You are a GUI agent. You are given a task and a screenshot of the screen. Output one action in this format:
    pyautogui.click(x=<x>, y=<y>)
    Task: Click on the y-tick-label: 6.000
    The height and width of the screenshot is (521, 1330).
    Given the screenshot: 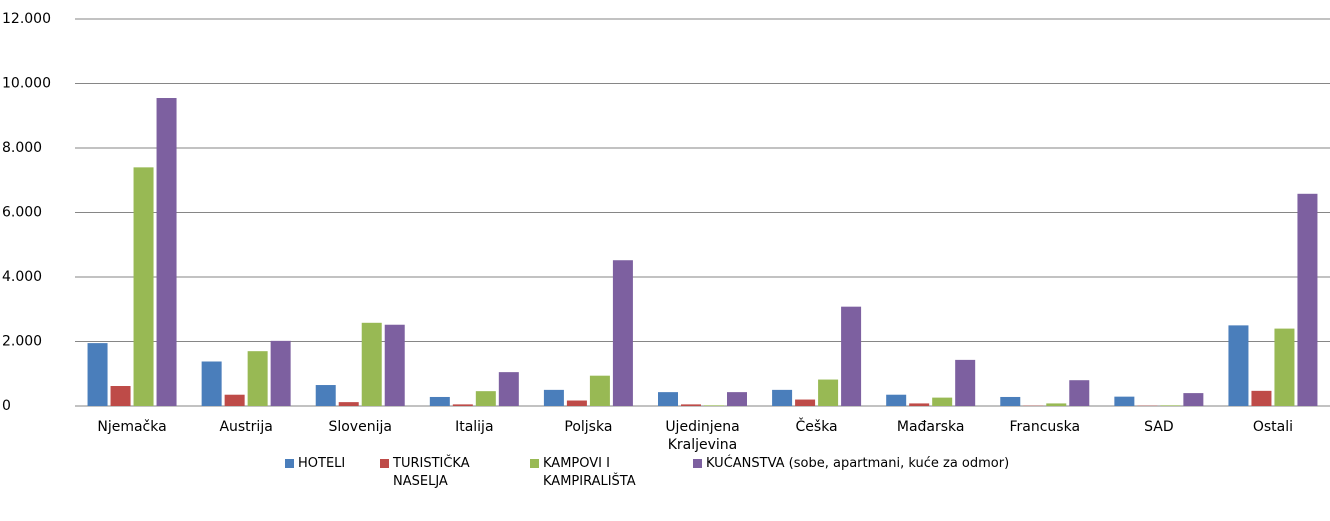 What is the action you would take?
    pyautogui.click(x=22, y=213)
    